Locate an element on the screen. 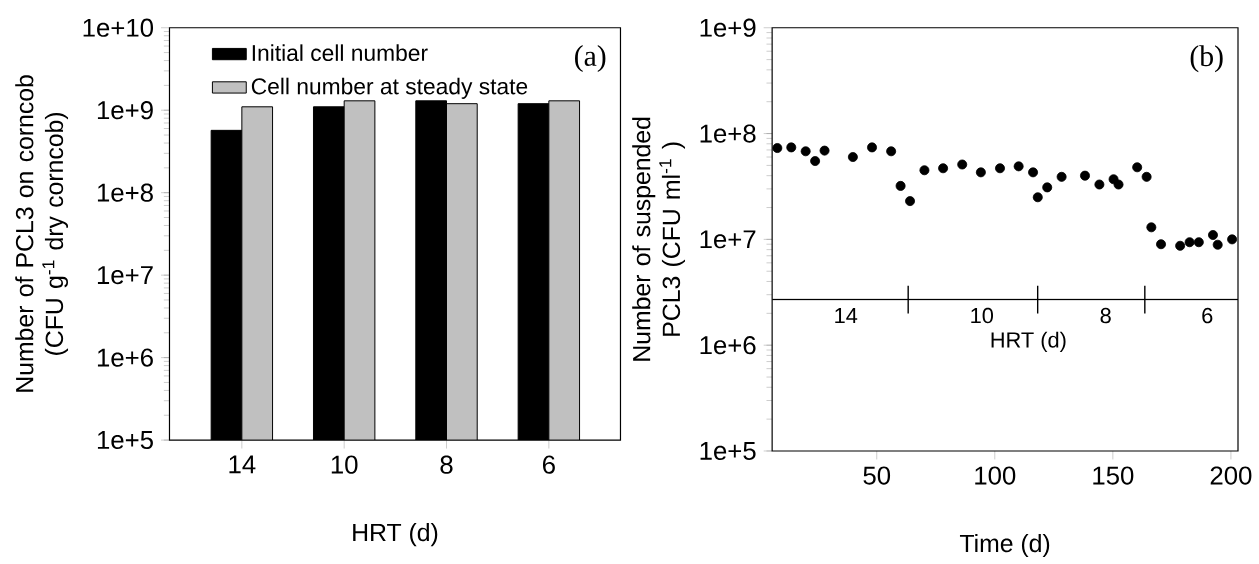 The image size is (1259, 564). x-tick-label: 150 is located at coordinates (1113, 475).